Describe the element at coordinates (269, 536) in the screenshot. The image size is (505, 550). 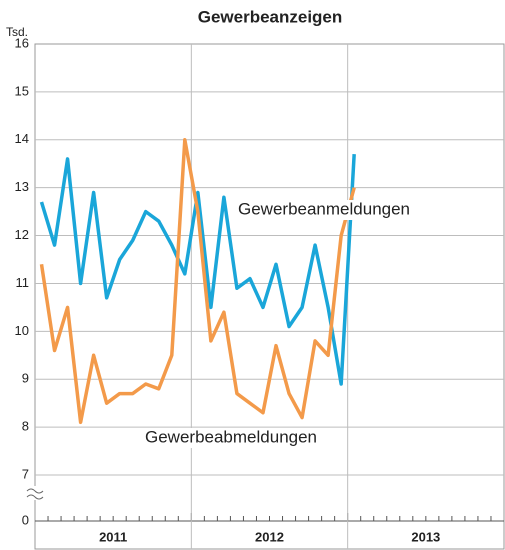
I see `year-label: 2012` at that location.